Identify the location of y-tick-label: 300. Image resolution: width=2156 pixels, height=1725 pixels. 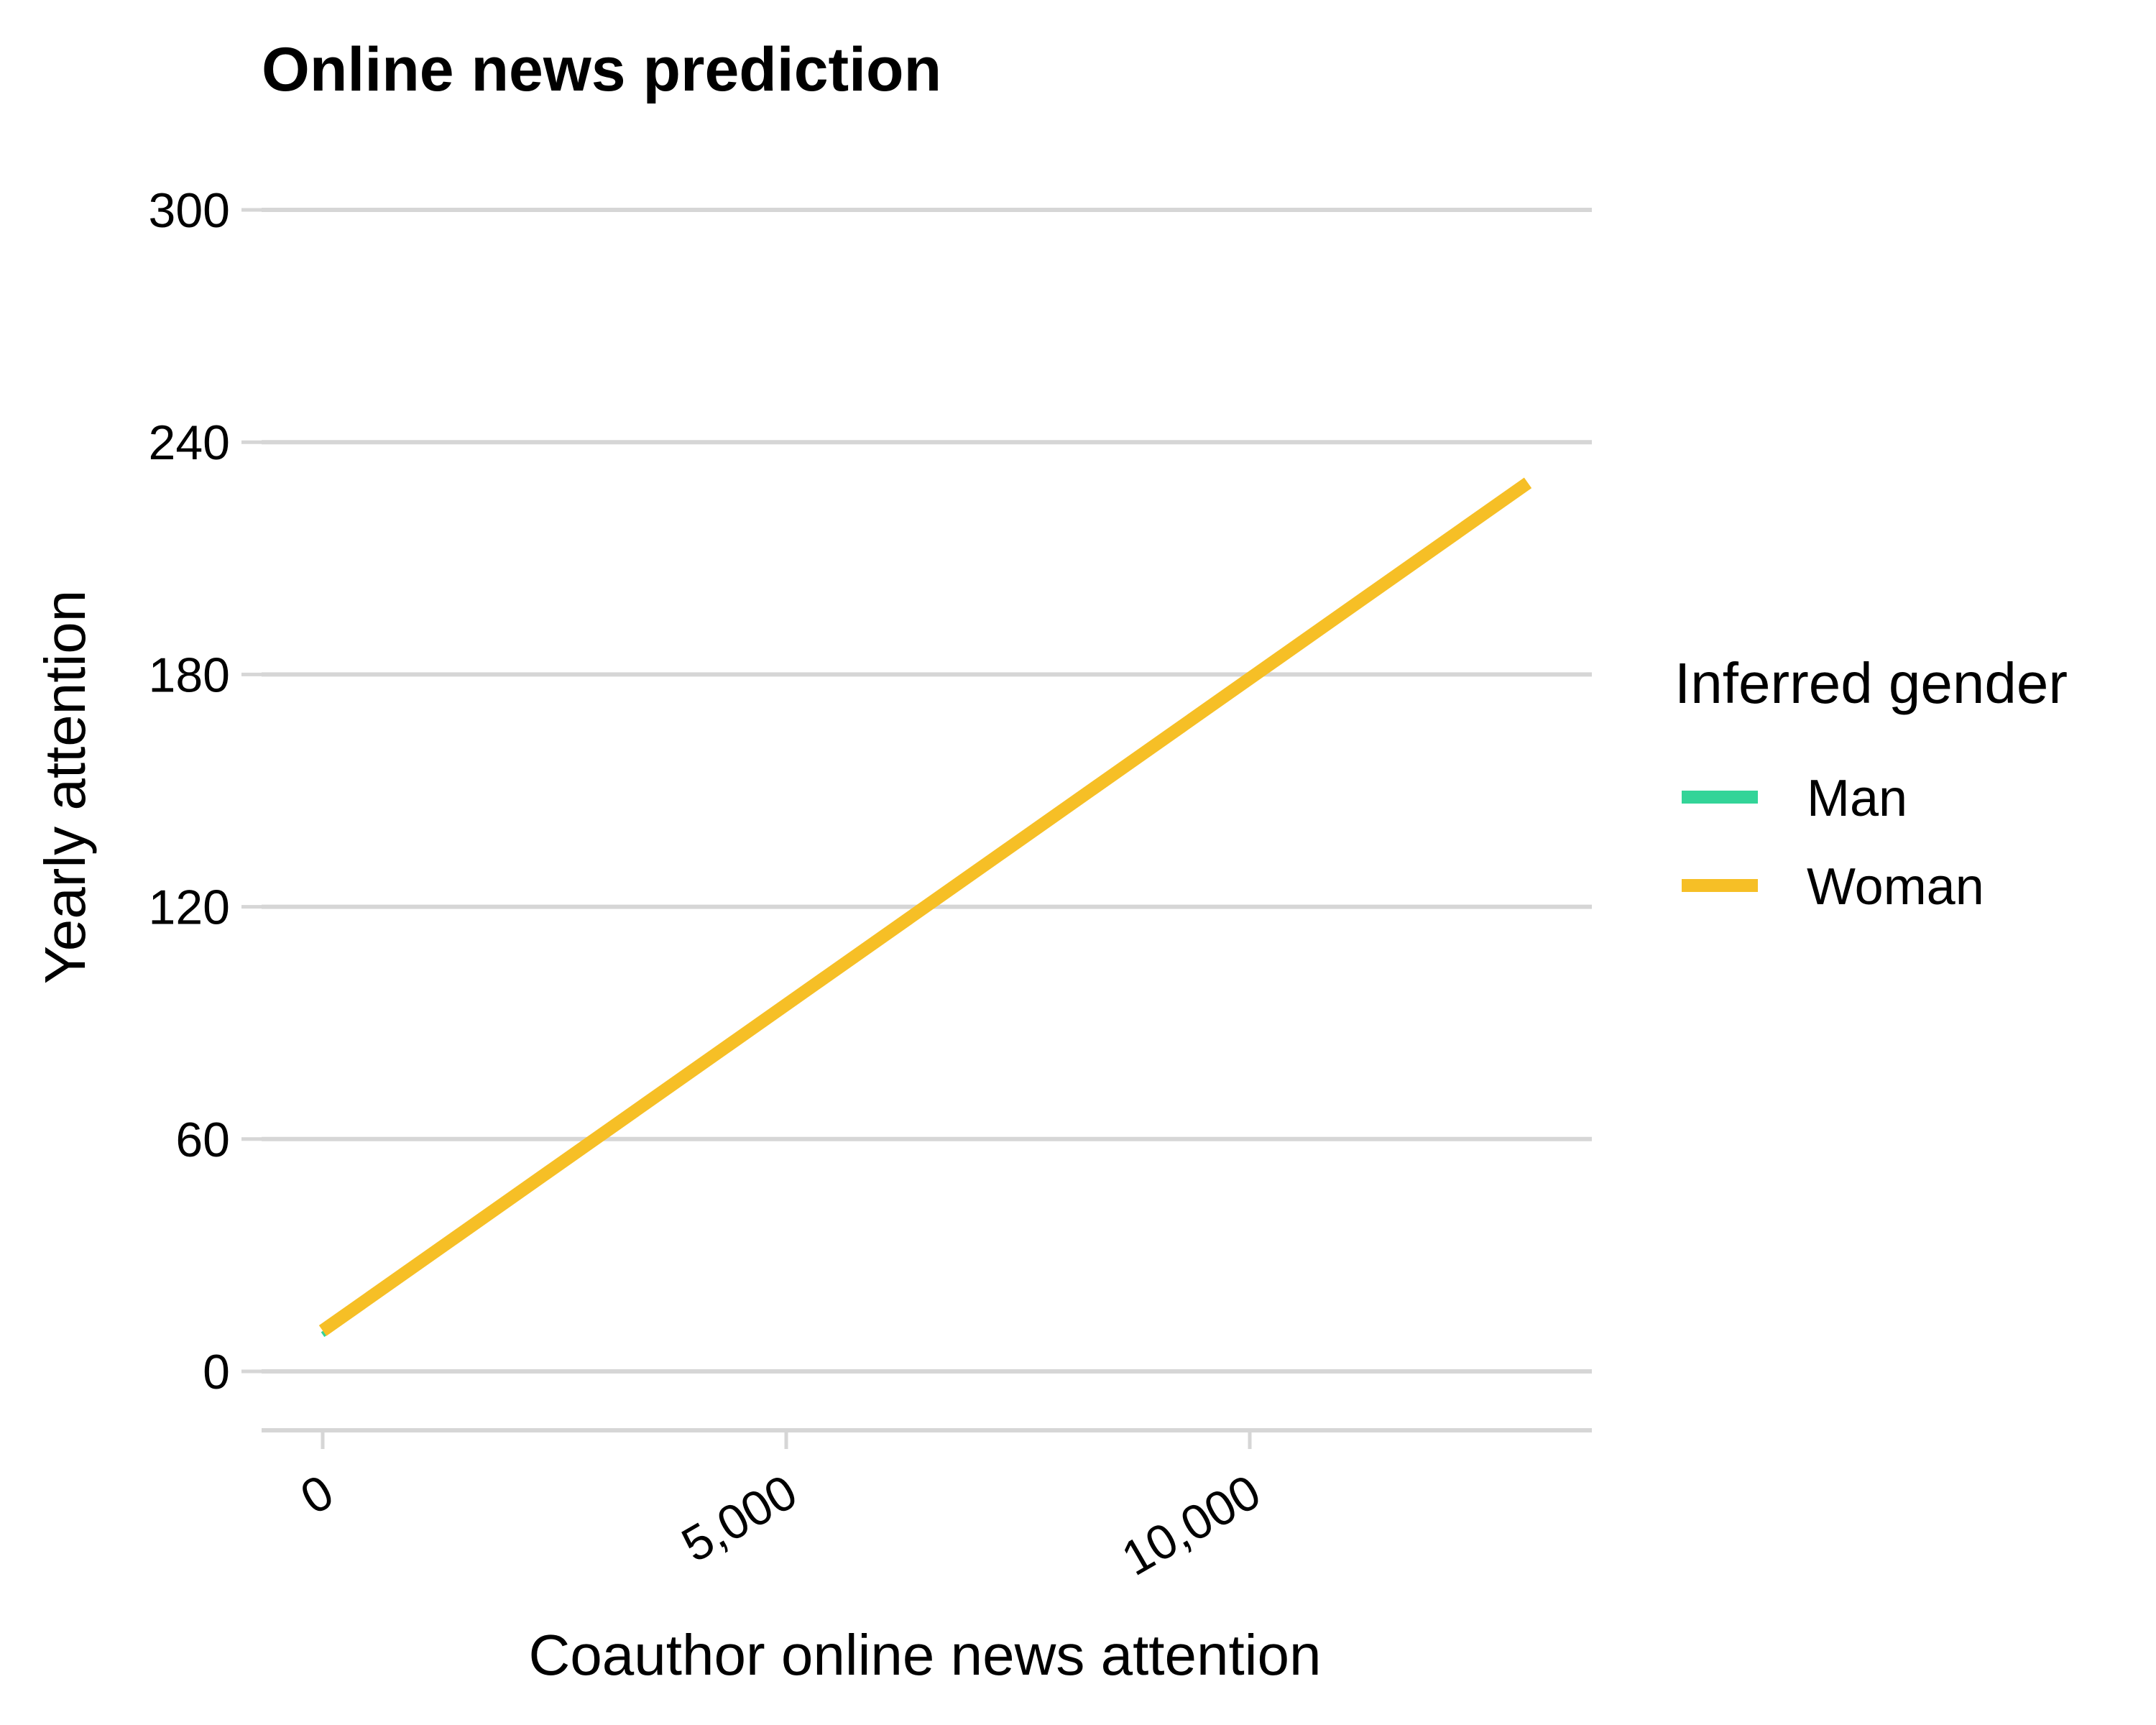
(189, 210).